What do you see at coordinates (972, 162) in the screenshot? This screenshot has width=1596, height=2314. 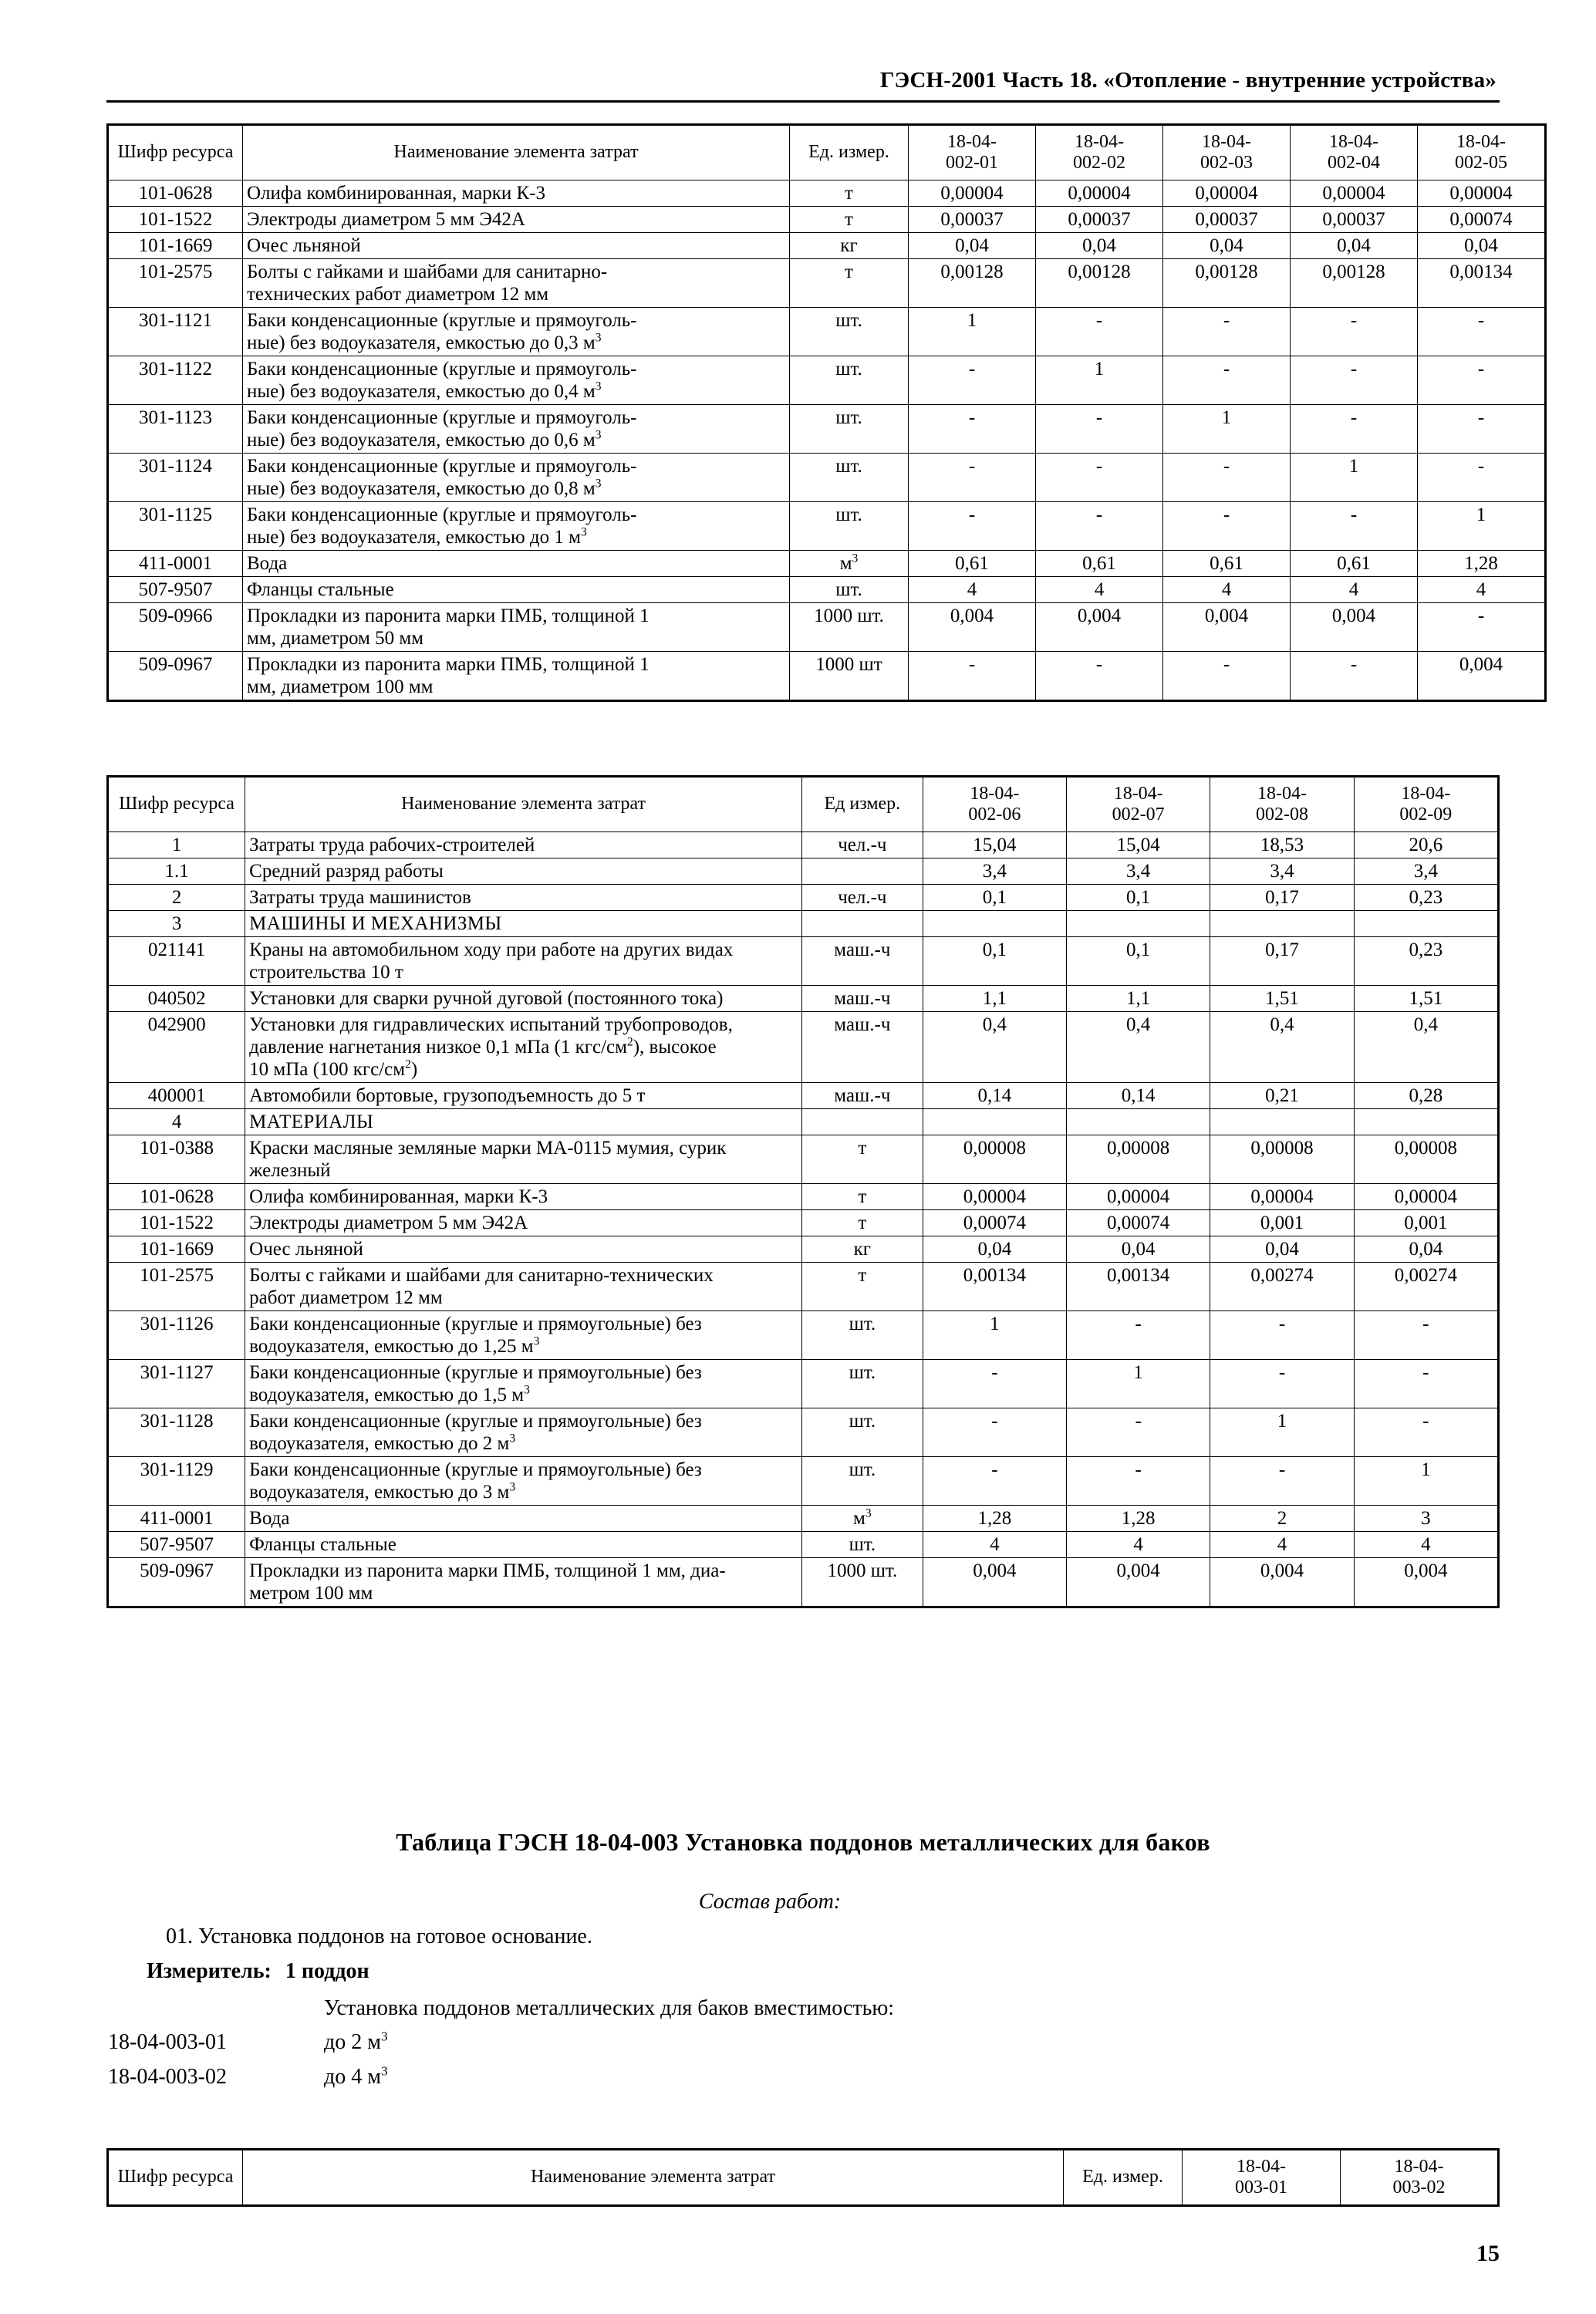 I see `norm-code-suffix: 002-01` at bounding box center [972, 162].